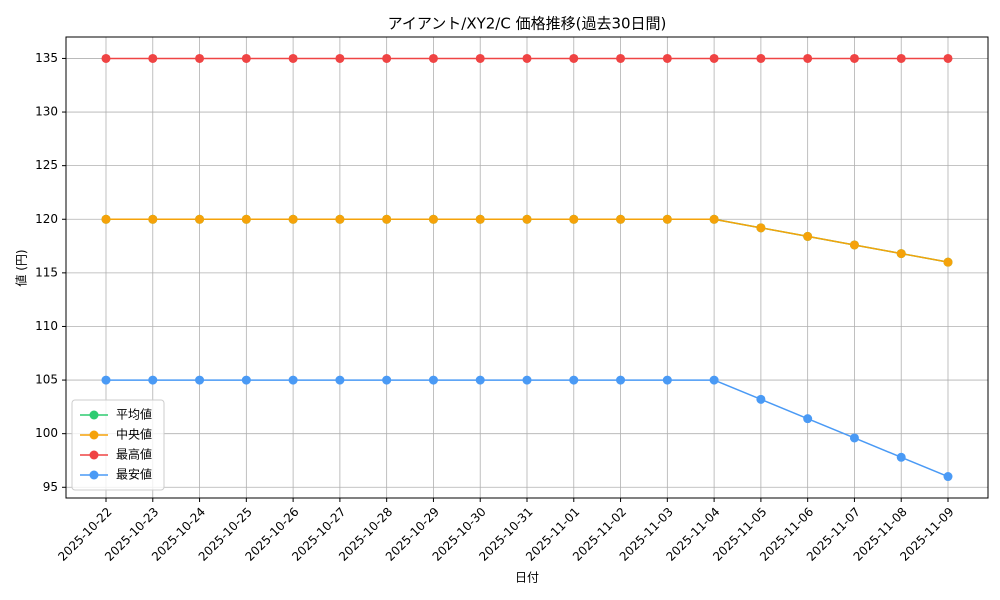  Describe the element at coordinates (46, 272) in the screenshot. I see `y-tick-label: 115` at that location.